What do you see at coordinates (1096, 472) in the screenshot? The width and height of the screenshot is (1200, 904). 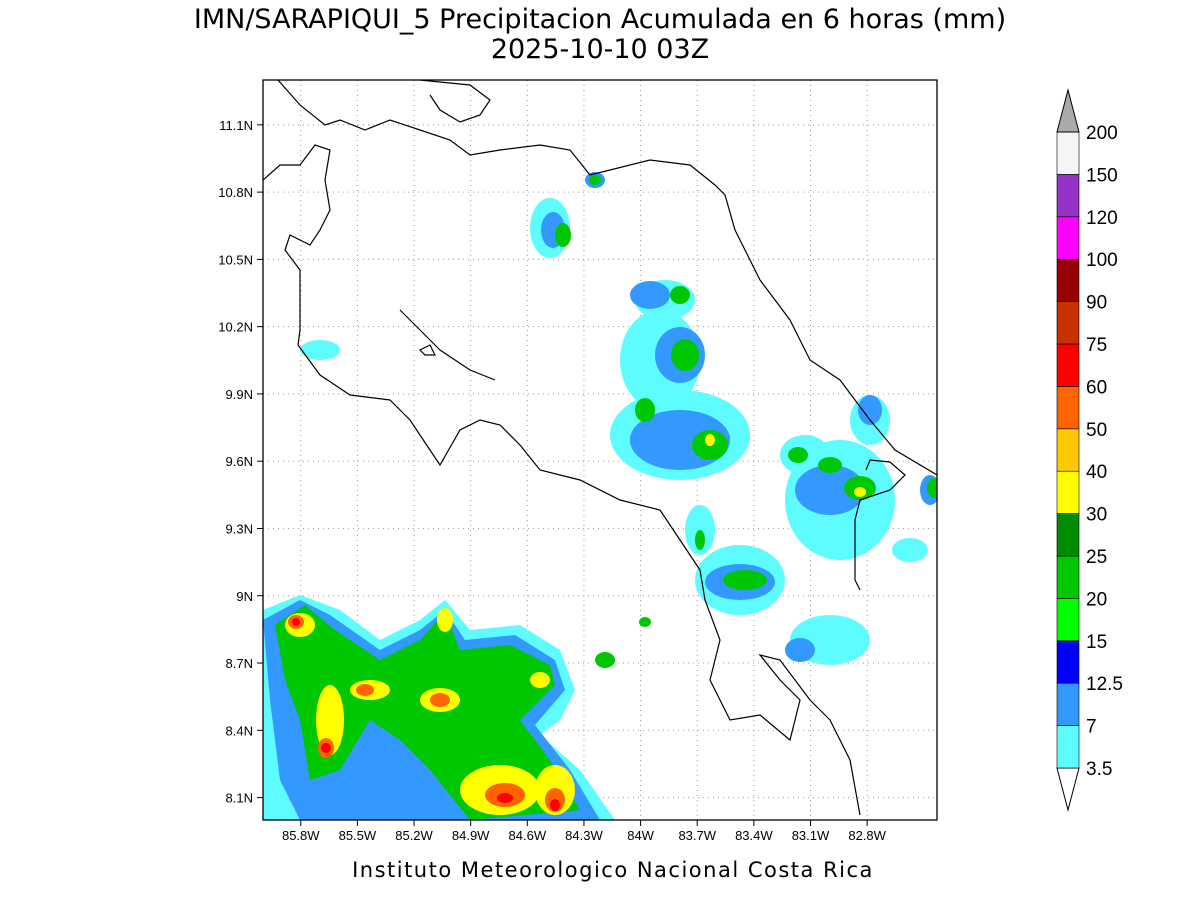 I see `colorbar-label: 40` at bounding box center [1096, 472].